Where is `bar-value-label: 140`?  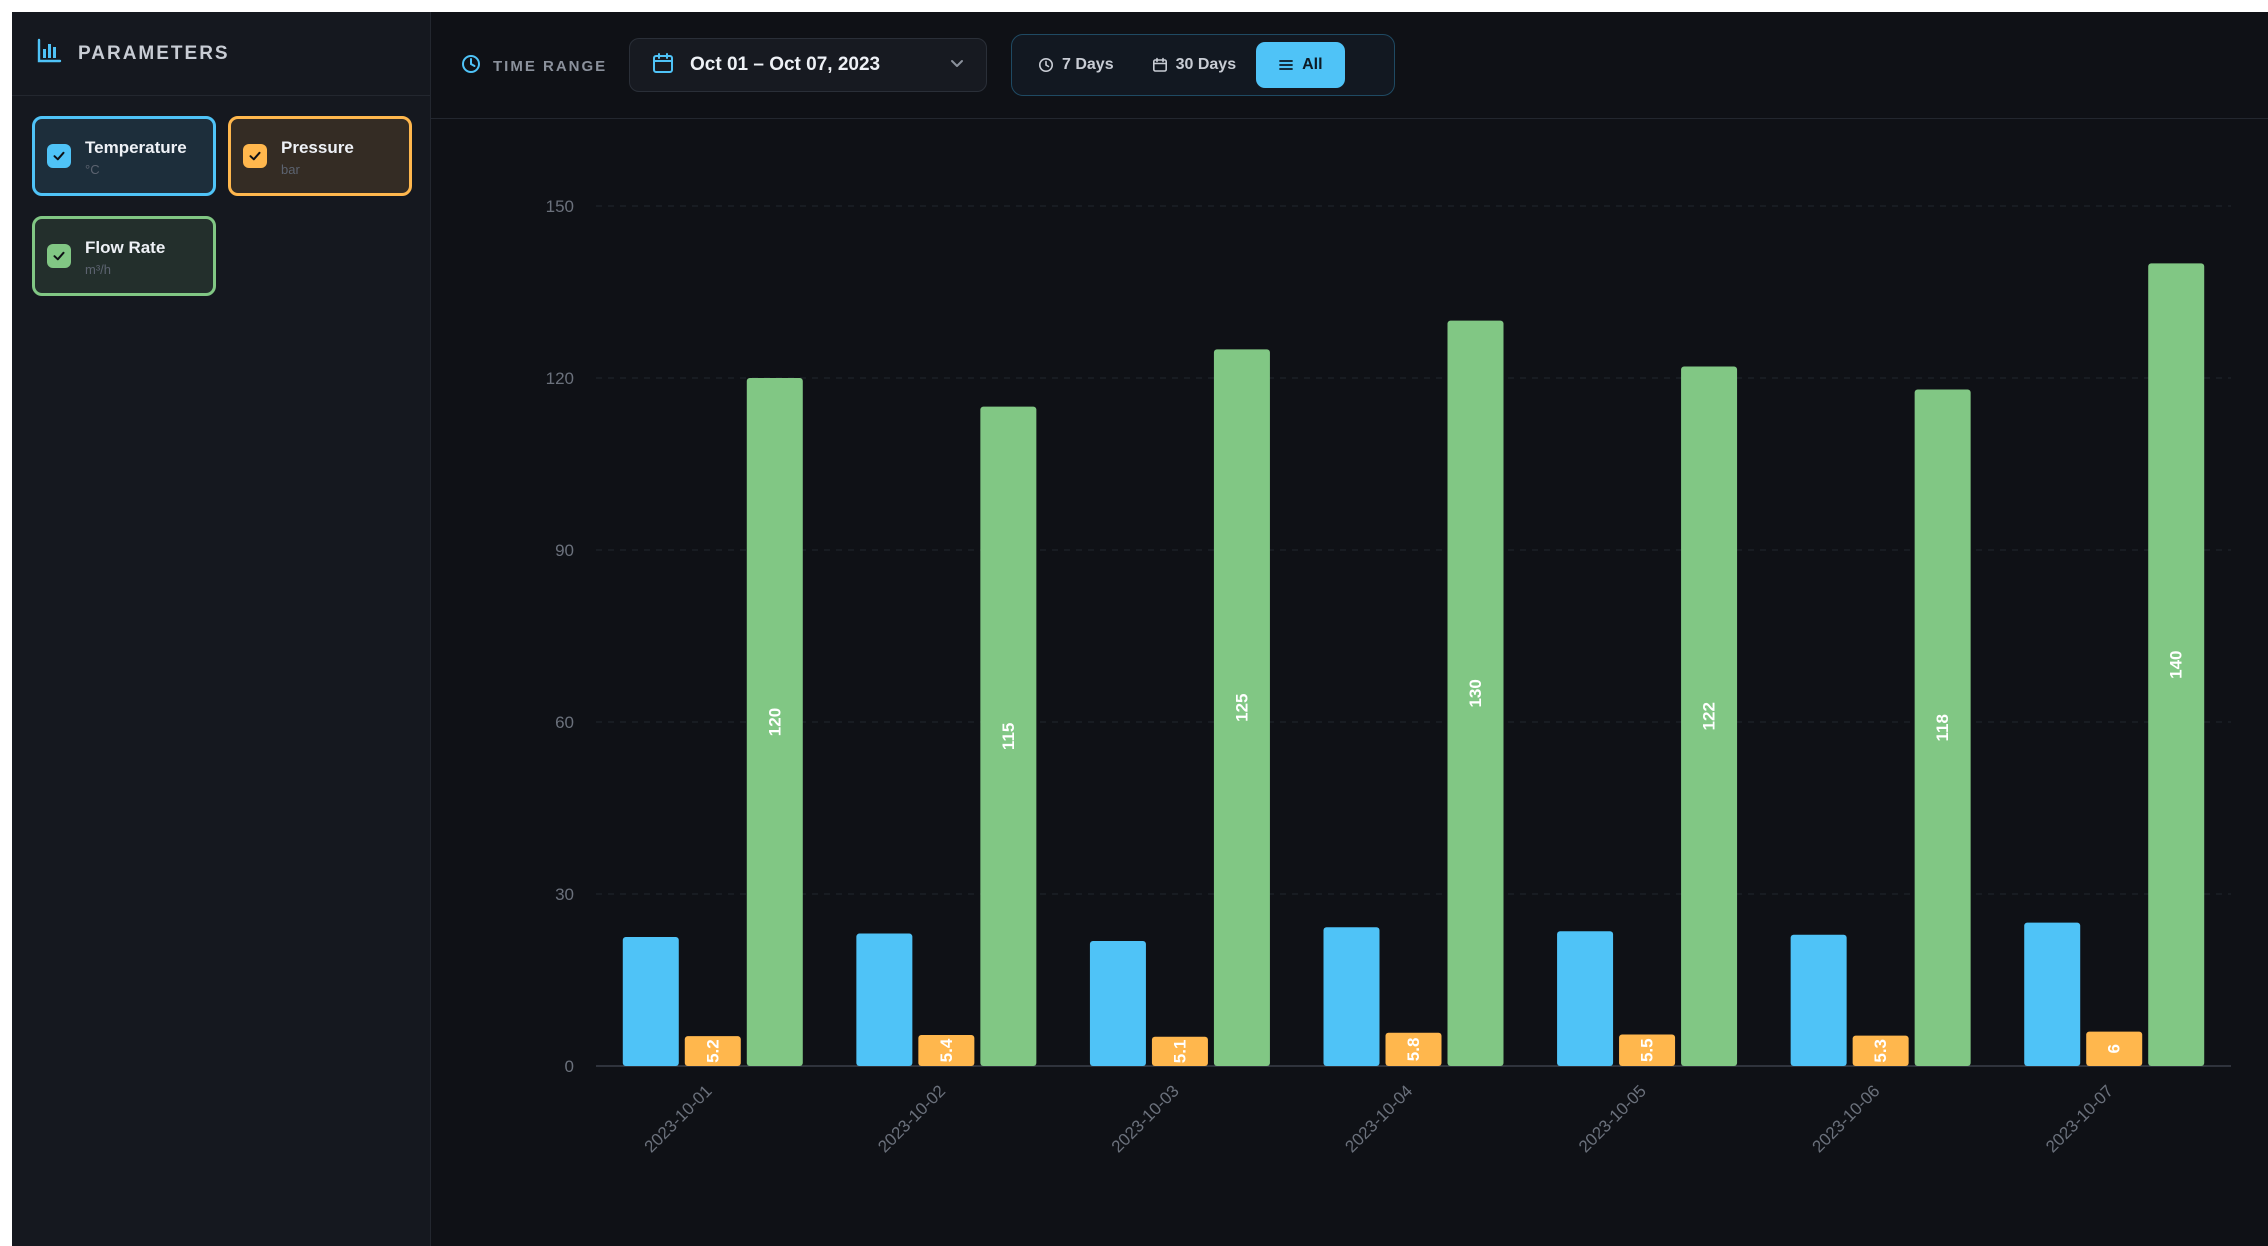 bar-value-label: 140 is located at coordinates (2176, 664).